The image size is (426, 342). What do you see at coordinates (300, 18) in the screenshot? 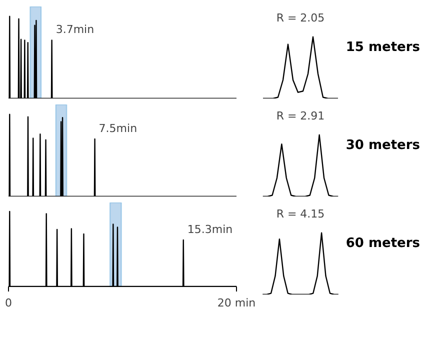
I see `chart-title: R = 2.05` at bounding box center [300, 18].